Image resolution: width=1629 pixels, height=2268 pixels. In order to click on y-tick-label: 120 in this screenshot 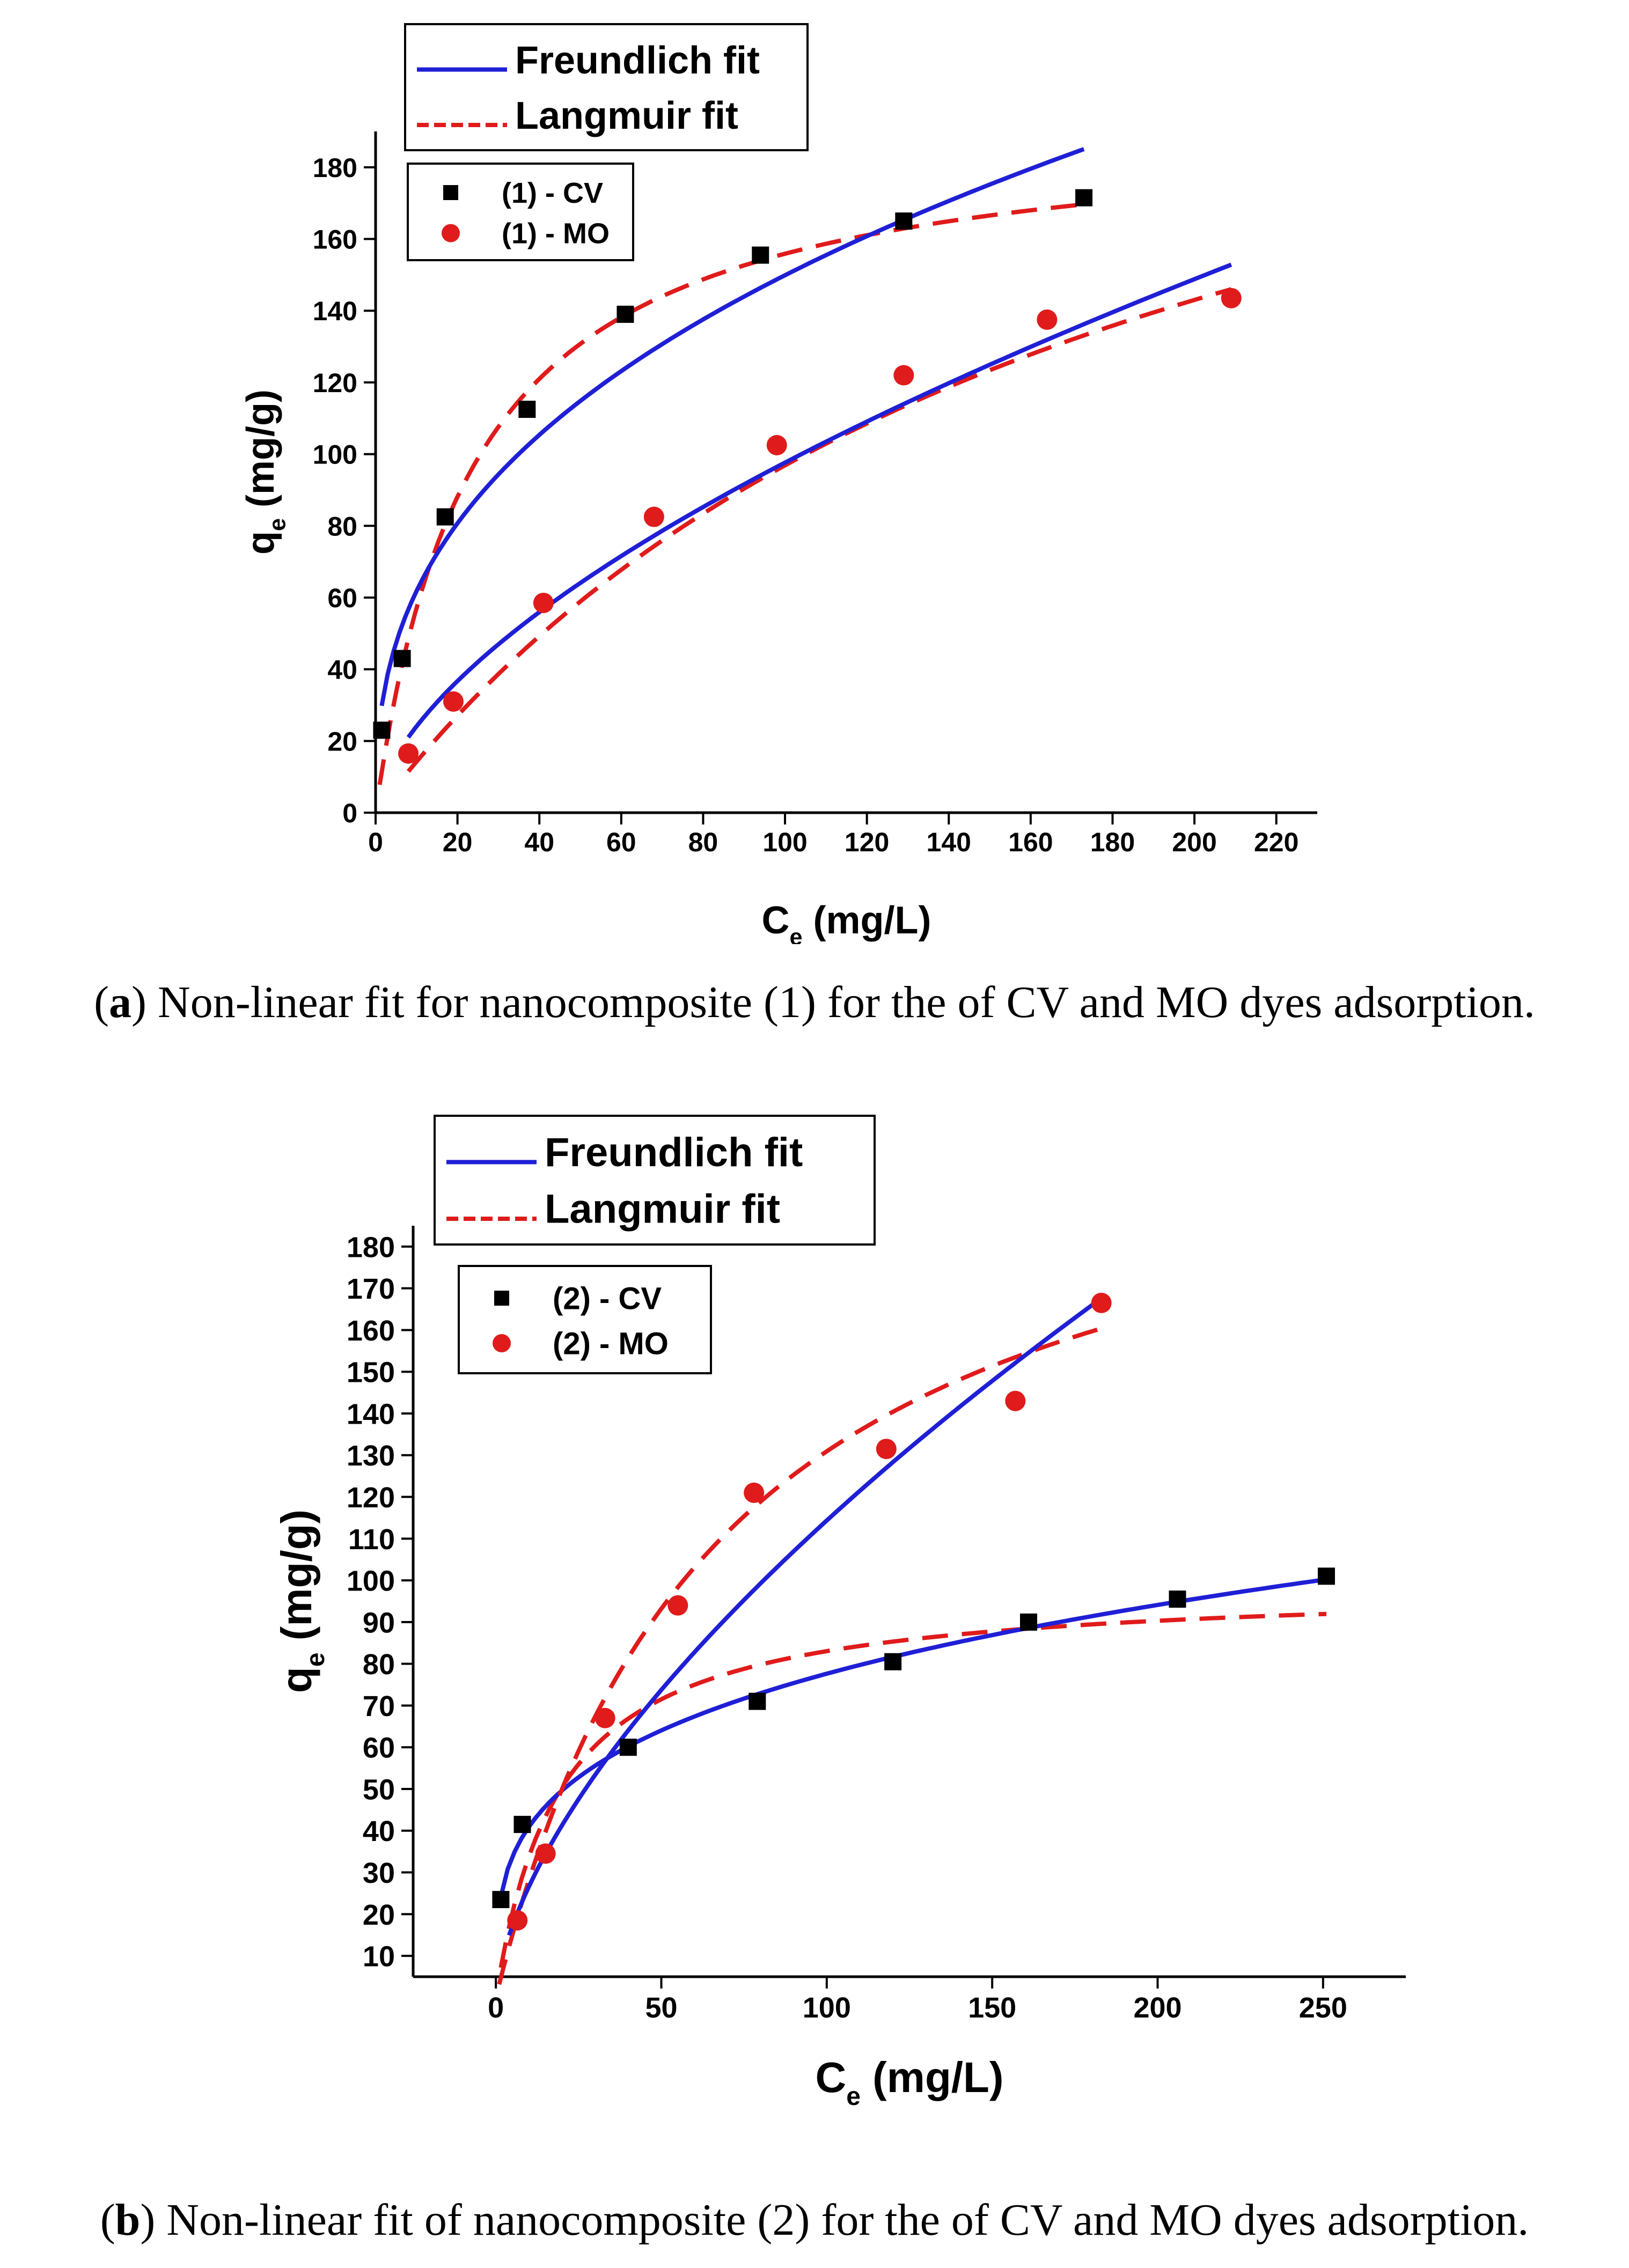, I will do `click(371, 1498)`.